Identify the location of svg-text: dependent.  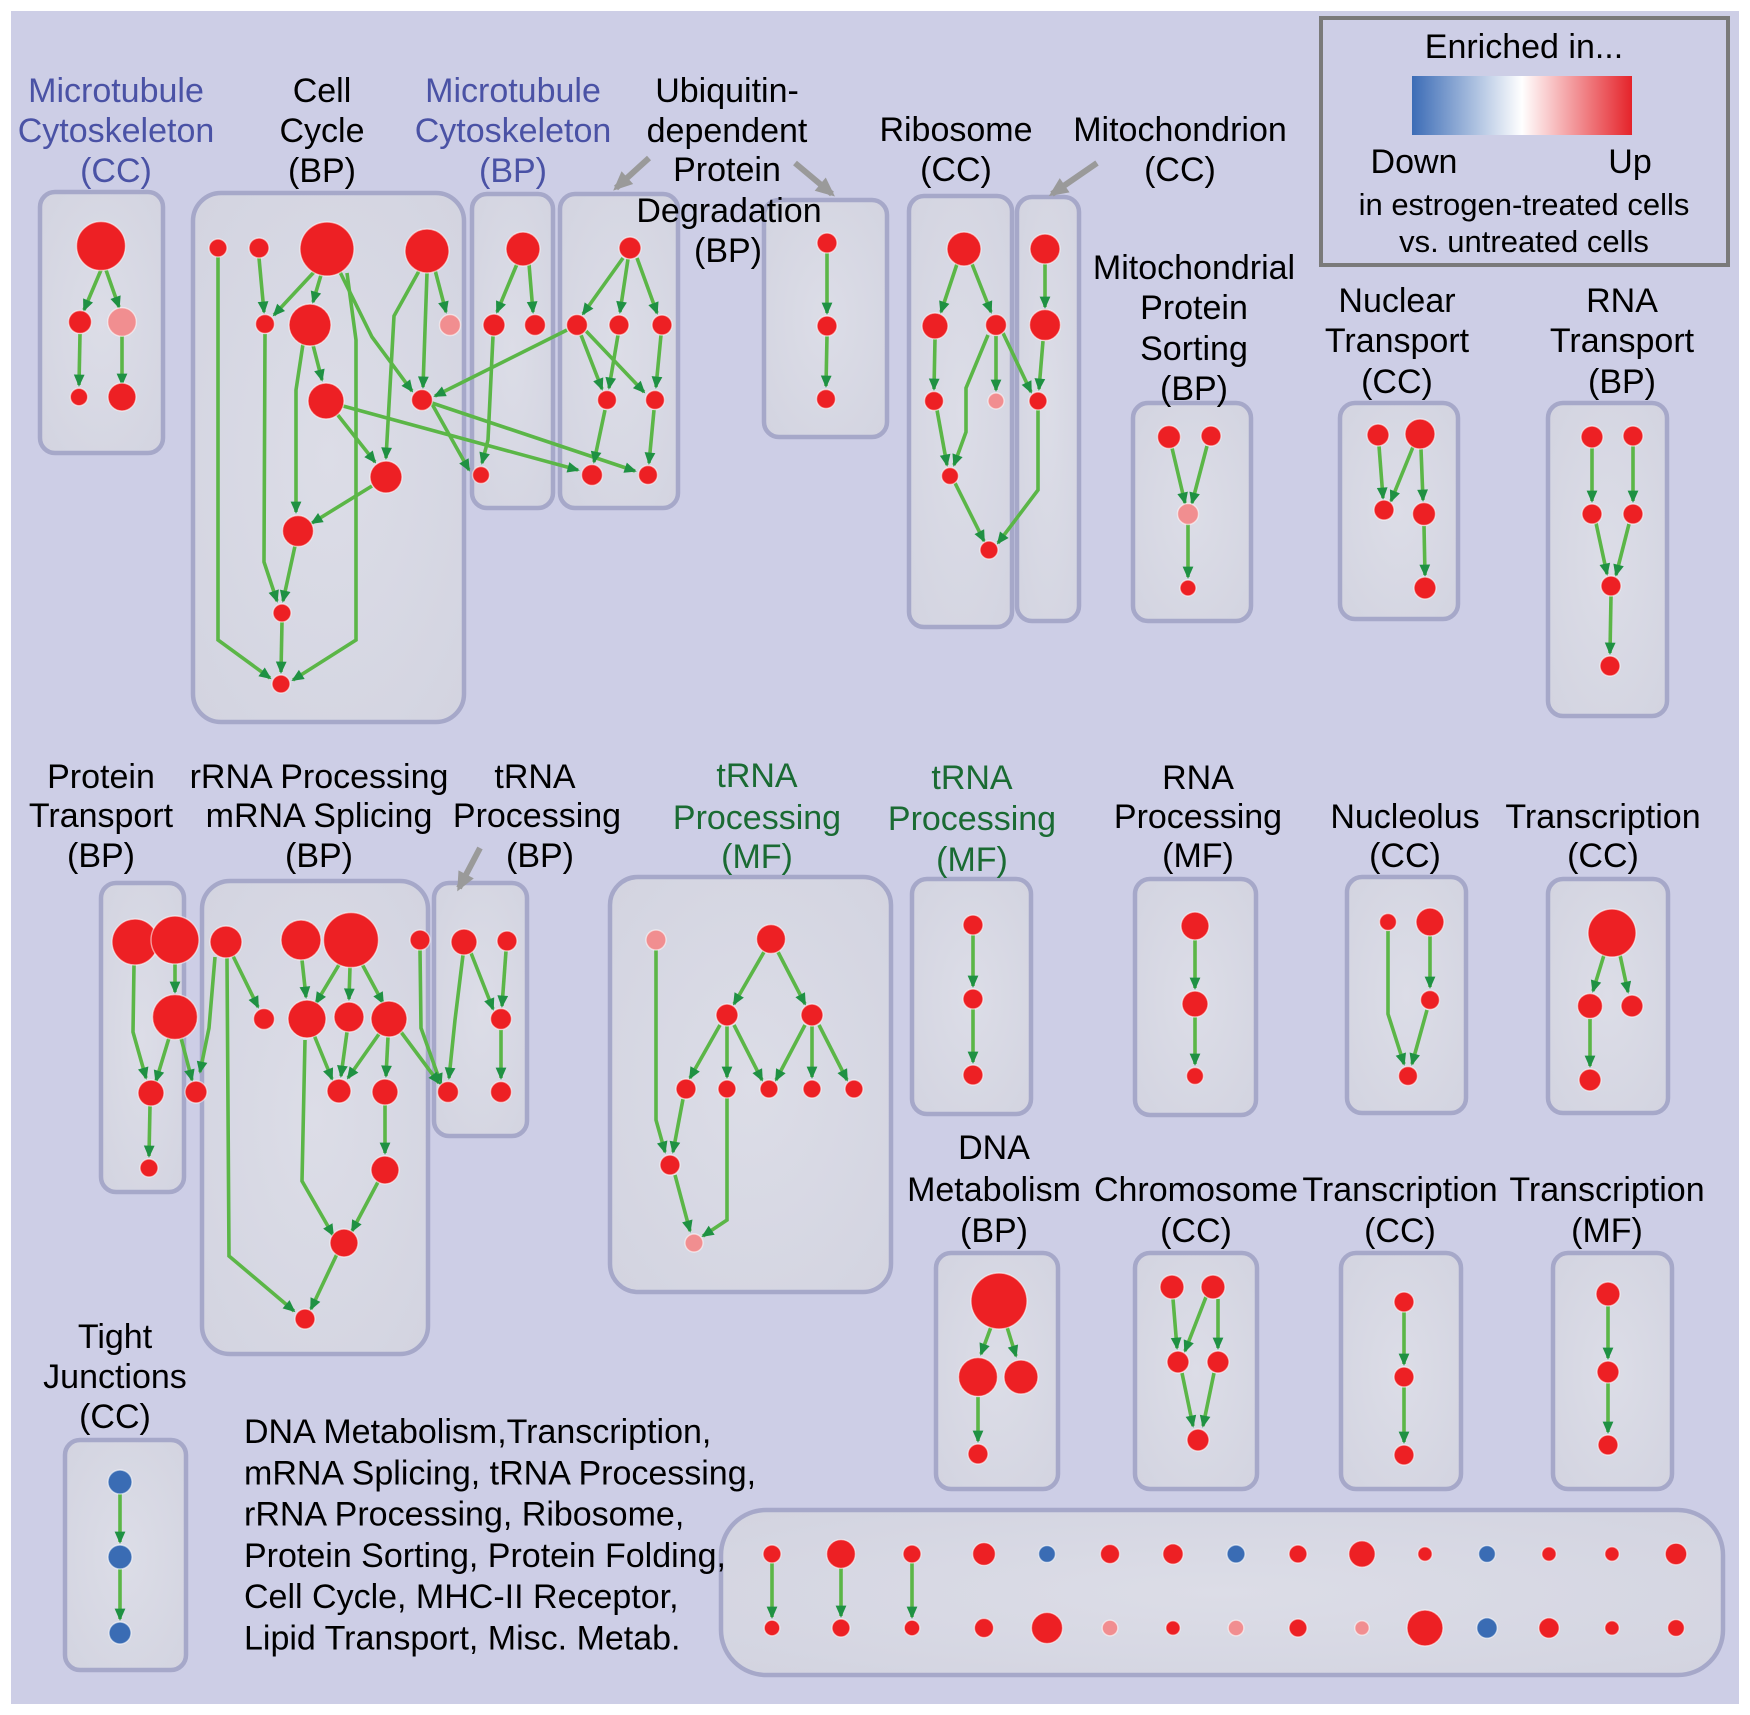
(727, 131).